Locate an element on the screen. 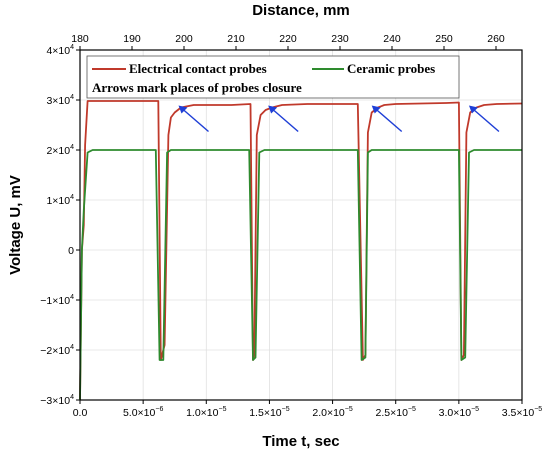 Image resolution: width=550 pixels, height=457 pixels. y-axis-title: Voltage U, mV is located at coordinates (15, 225).